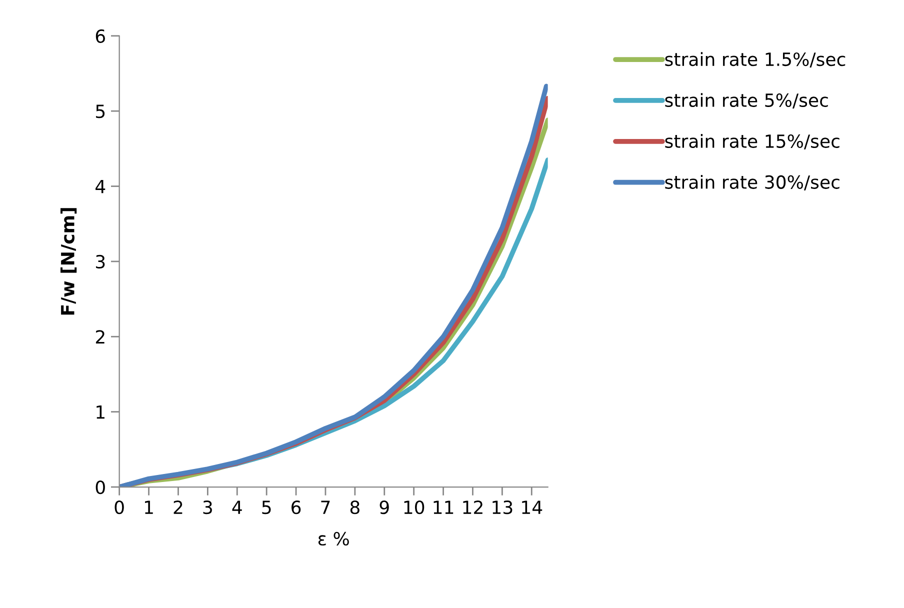 This screenshot has height=608, width=904. What do you see at coordinates (149, 507) in the screenshot?
I see `x-tick-label: 1` at bounding box center [149, 507].